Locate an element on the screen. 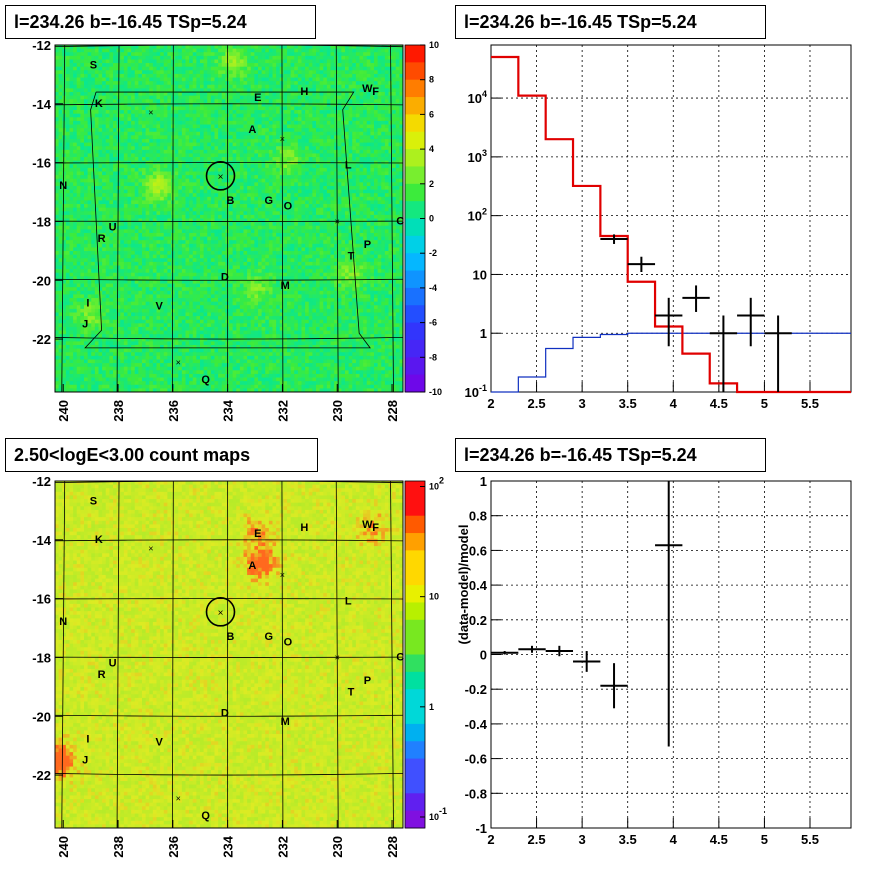 Image resolution: width=896 pixels, height=872 pixels. y-axis-label: (data-model)/model is located at coordinates (463, 585).